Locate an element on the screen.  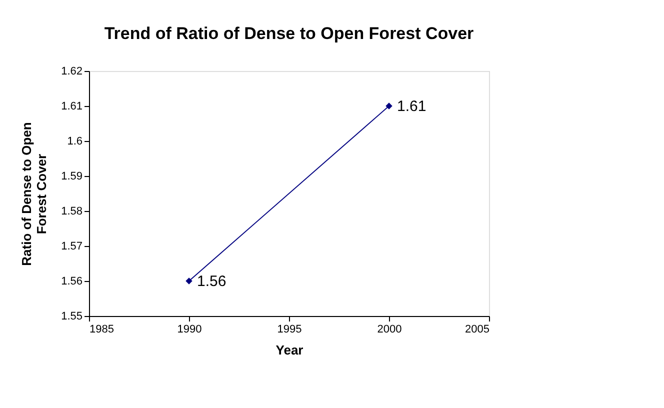
chart-title: Trend of Ratio of Dense to Open Forest Cover is located at coordinates (289, 33).